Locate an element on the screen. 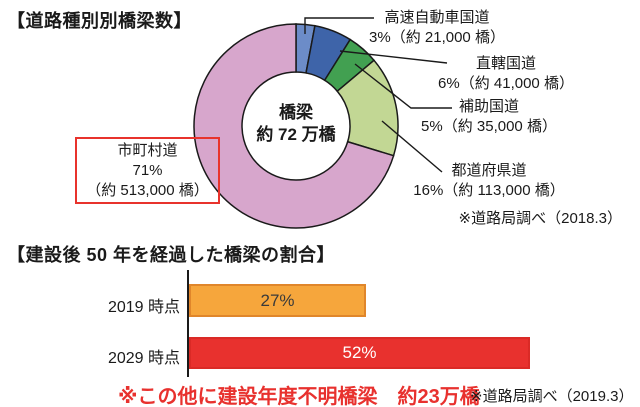 Image resolution: width=640 pixels, height=407 pixels. donut-source-note: ※道路局調べ（2018.3） is located at coordinates (540, 218).